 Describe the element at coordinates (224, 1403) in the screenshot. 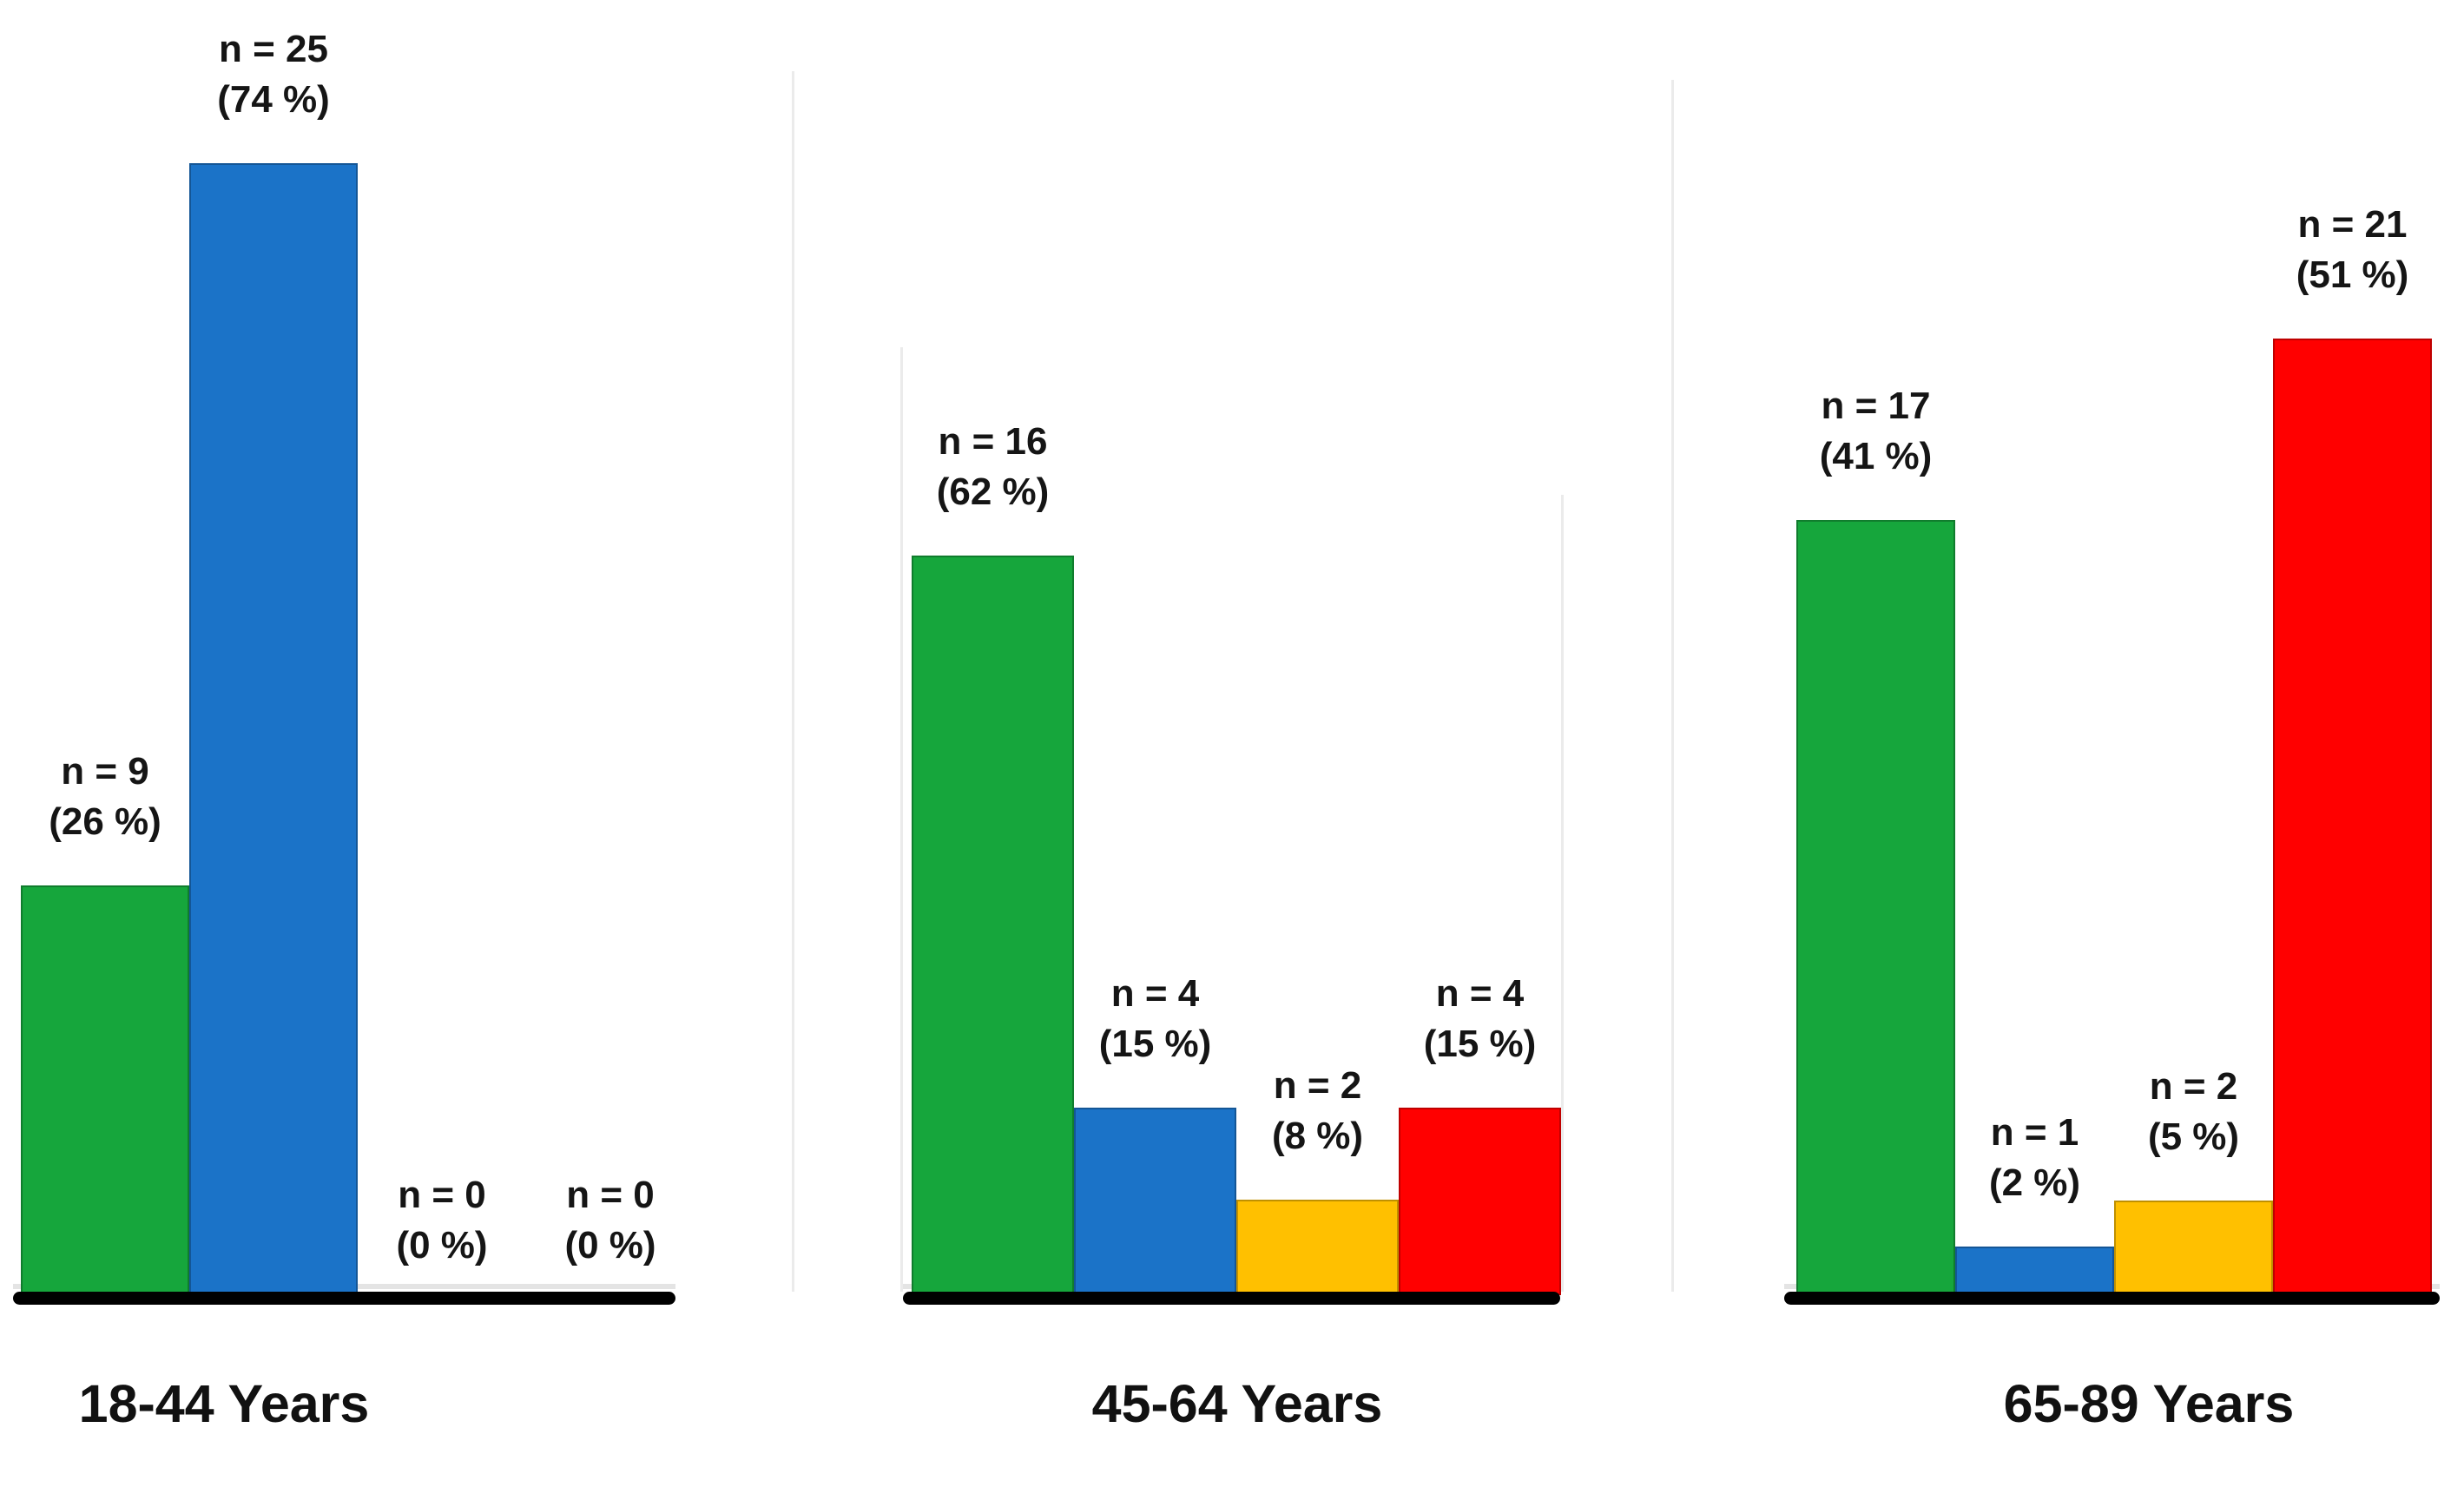

I see `age-group-label: 18-44 Years` at that location.